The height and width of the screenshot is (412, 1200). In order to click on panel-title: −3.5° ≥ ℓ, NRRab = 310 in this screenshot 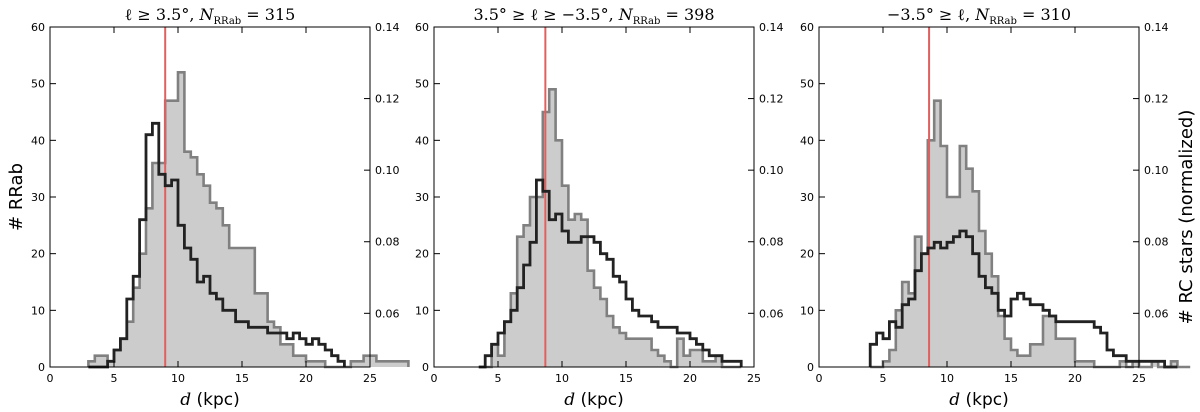, I will do `click(979, 16)`.